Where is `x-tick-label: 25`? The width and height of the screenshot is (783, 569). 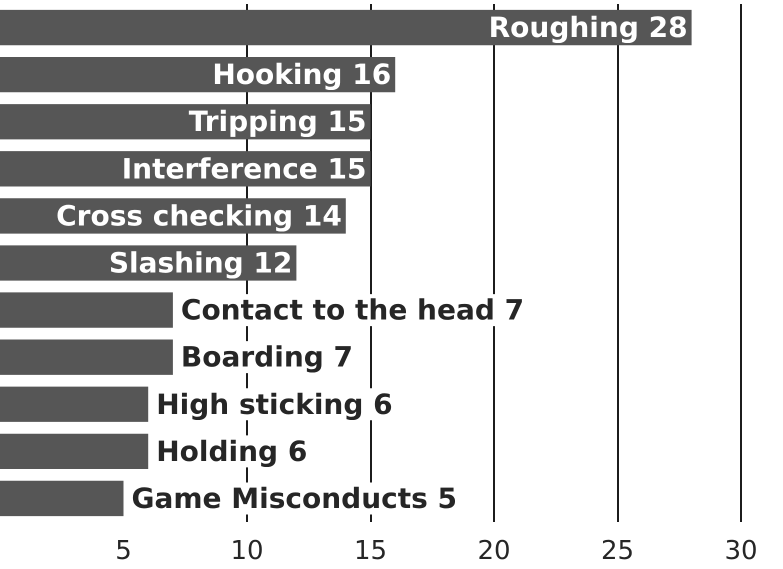 x-tick-label: 25 is located at coordinates (617, 551).